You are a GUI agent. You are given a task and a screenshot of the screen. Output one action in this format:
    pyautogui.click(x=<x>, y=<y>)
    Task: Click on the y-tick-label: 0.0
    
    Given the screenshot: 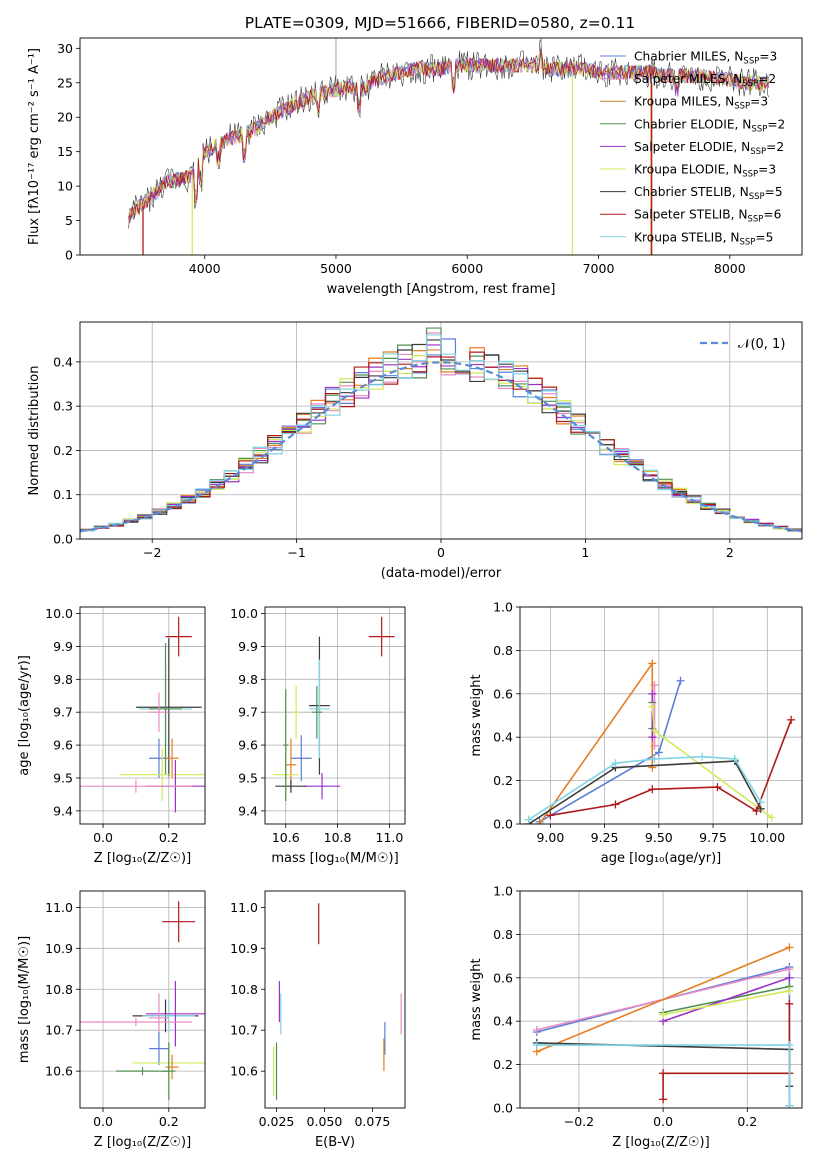 What is the action you would take?
    pyautogui.click(x=503, y=824)
    